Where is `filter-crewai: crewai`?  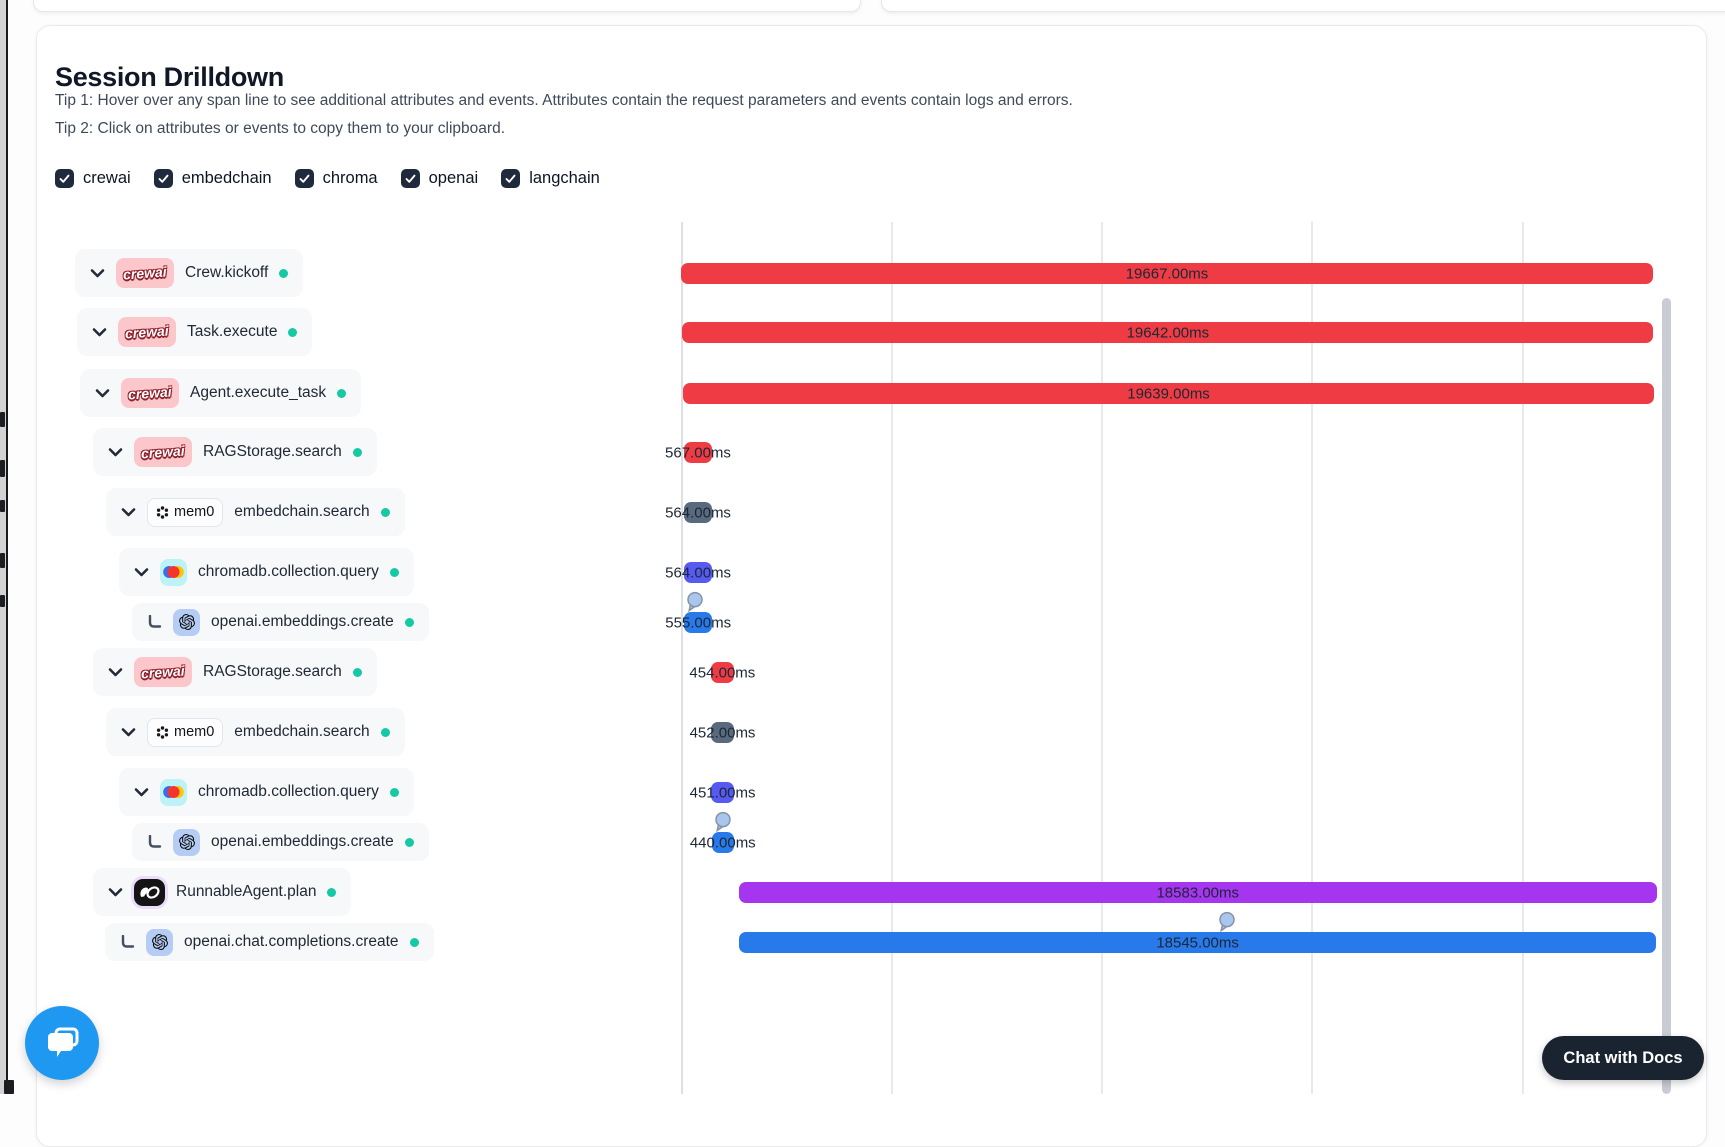 filter-crewai: crewai is located at coordinates (93, 178).